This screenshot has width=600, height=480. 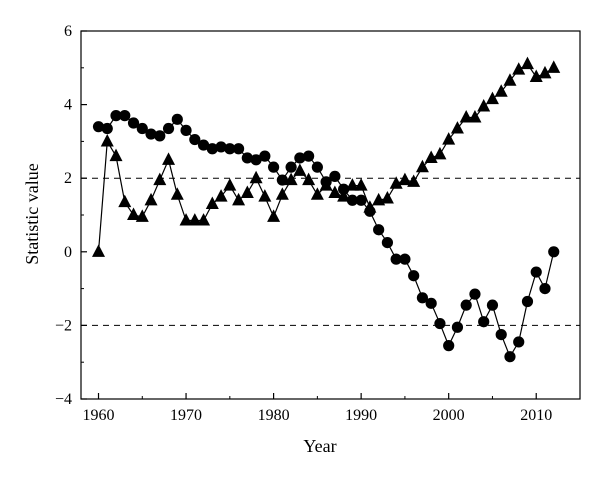 What do you see at coordinates (361, 415) in the screenshot?
I see `x-tick-label: 1990` at bounding box center [361, 415].